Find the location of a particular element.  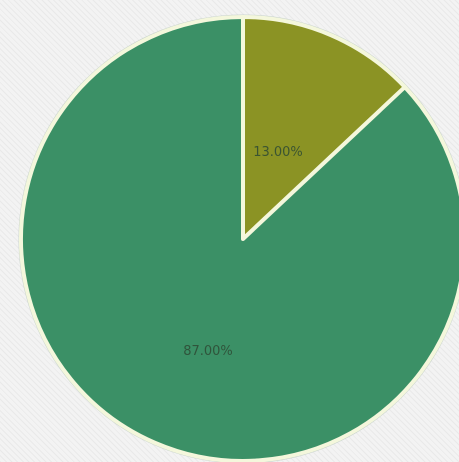

slice-label-2: 87.00% is located at coordinates (208, 351).